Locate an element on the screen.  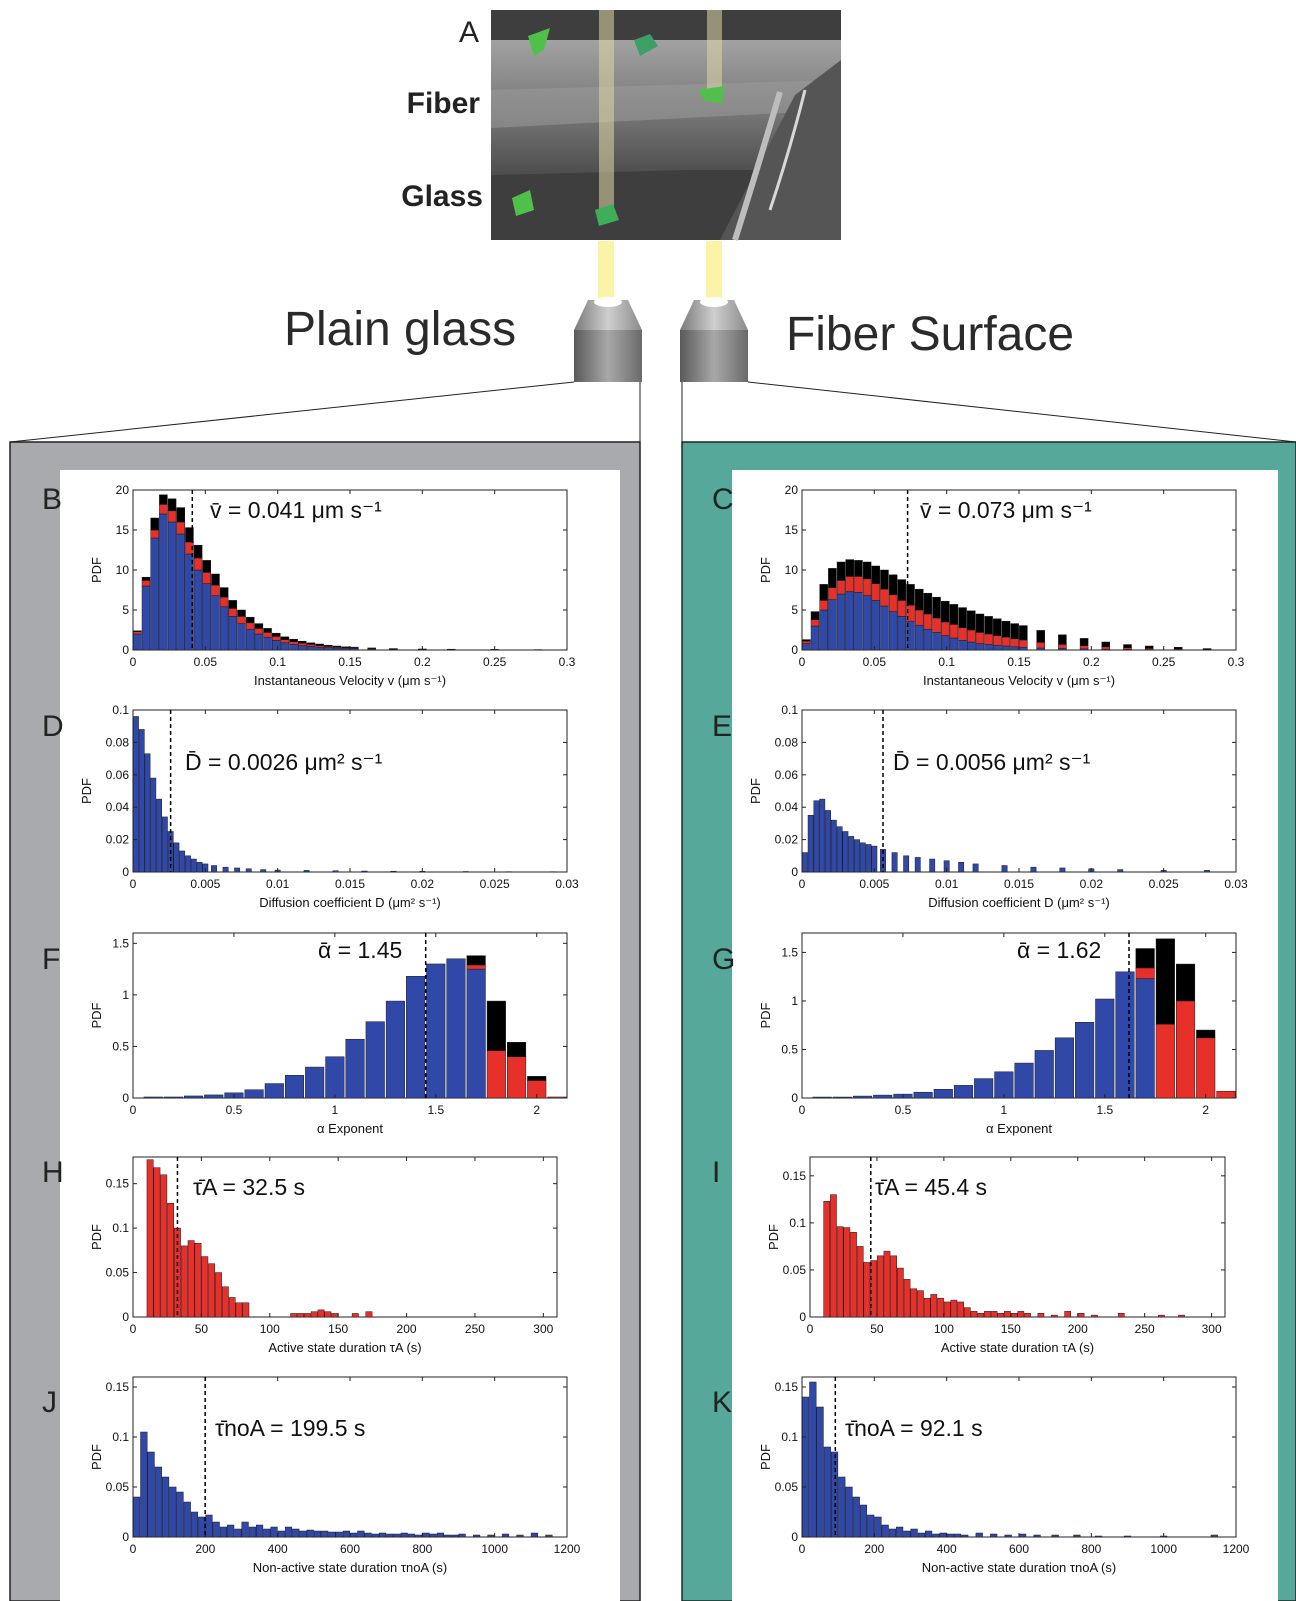
panel-label-e: E is located at coordinates (722, 726).